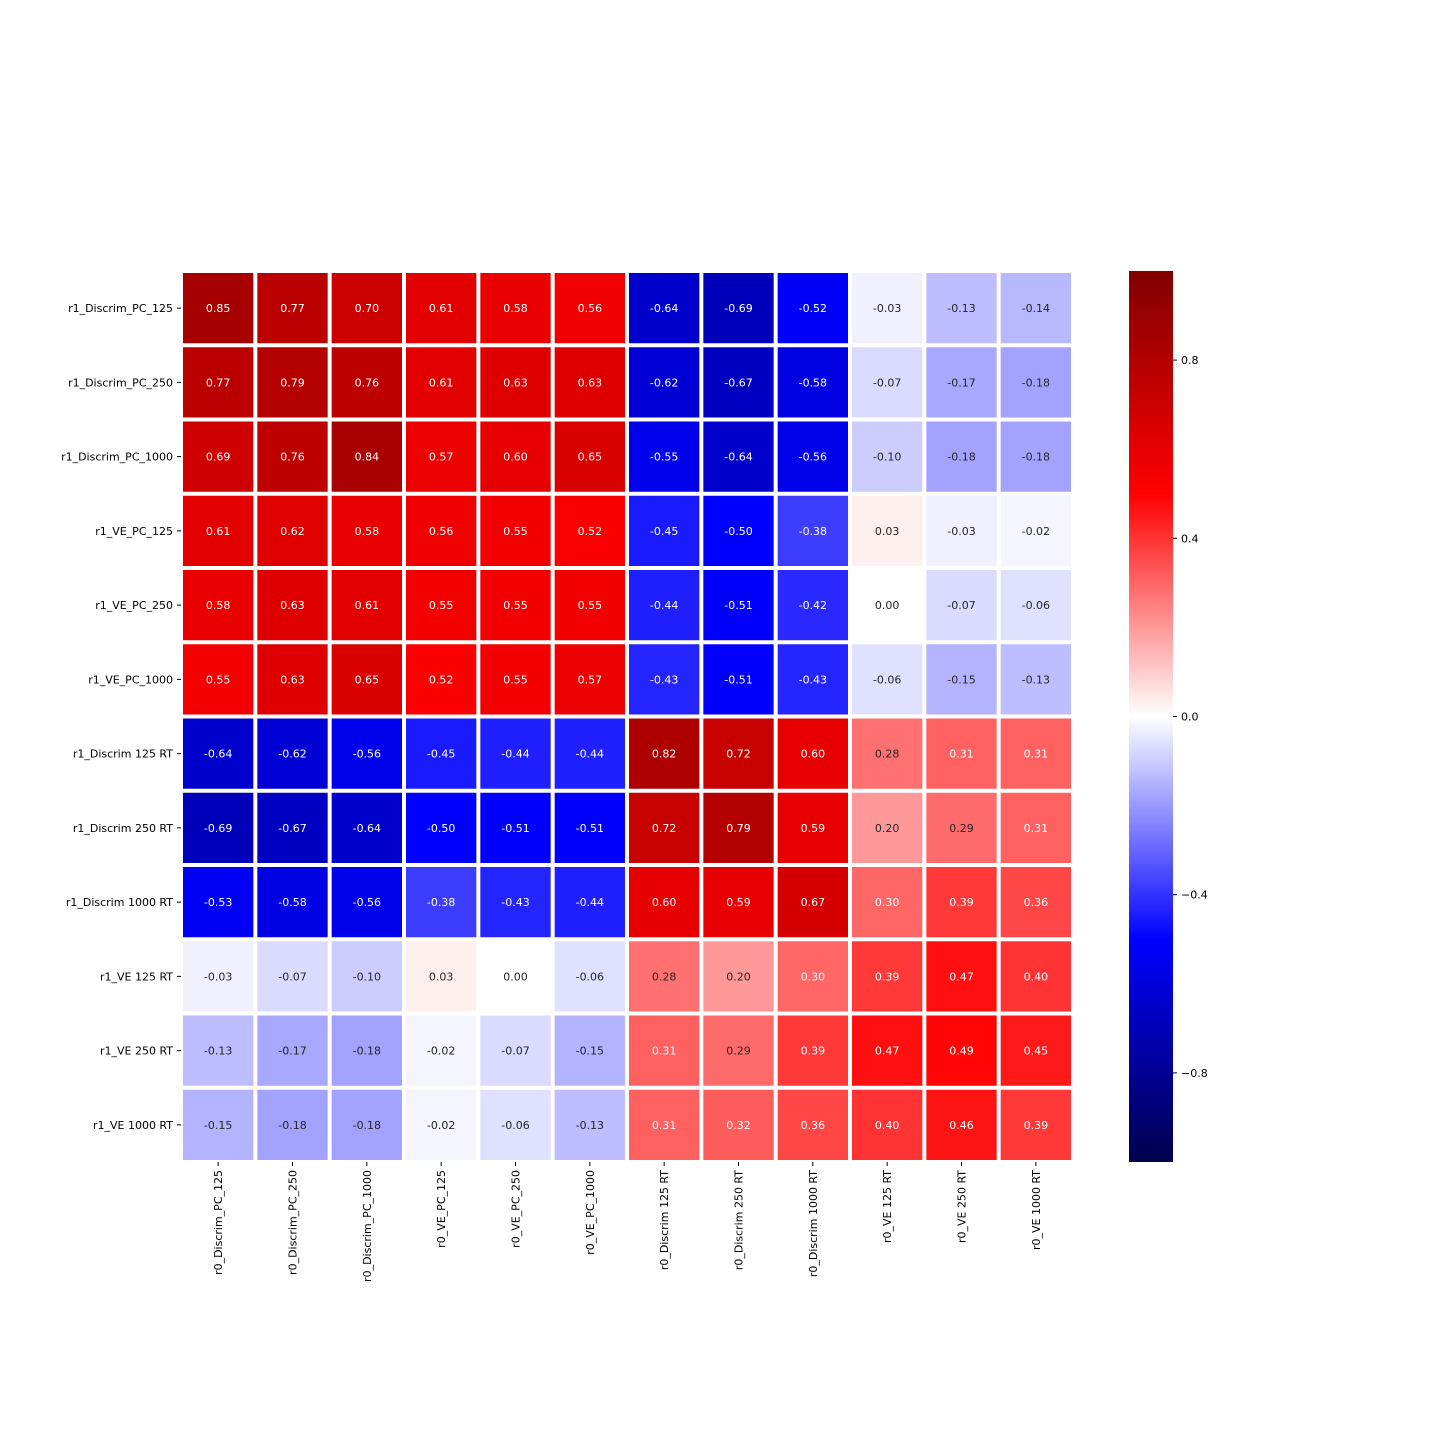  Describe the element at coordinates (961, 1125) in the screenshot. I see `cell-value-label: 0.46` at that location.